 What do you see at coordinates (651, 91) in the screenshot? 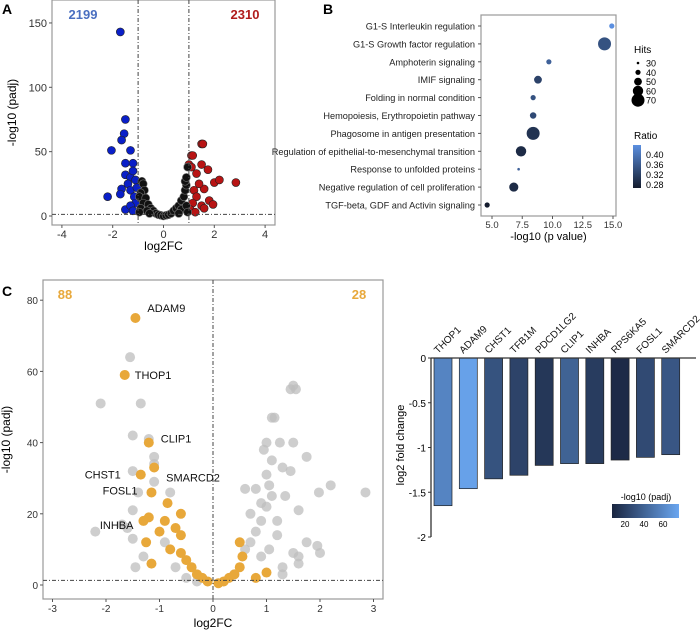
I see `size-legend-label: 60` at bounding box center [651, 91].